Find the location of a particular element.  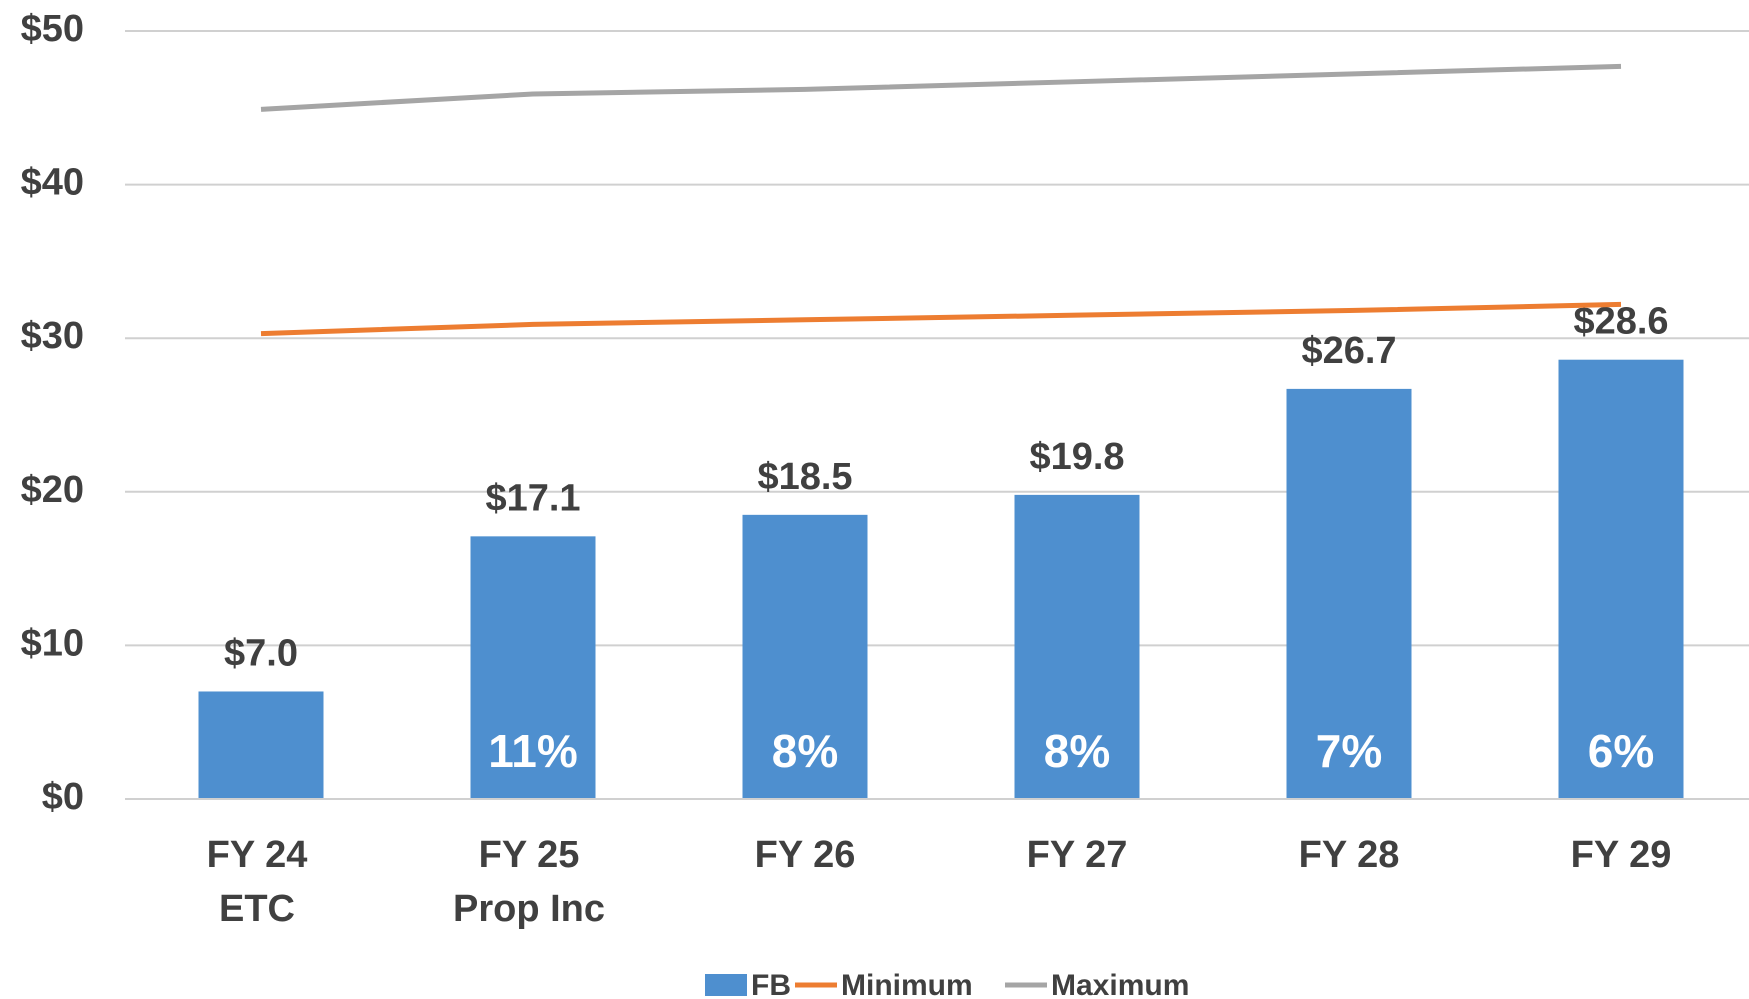

y-tick-label: $50 is located at coordinates (52, 29).